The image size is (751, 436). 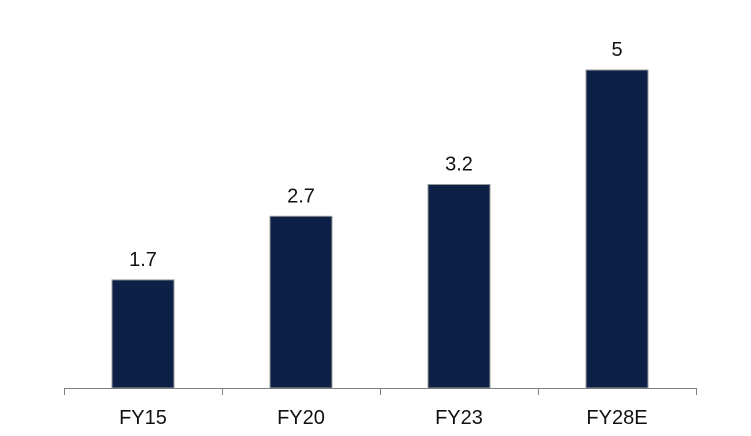 I want to click on x-tick-label-fy15: FY15, so click(x=143, y=418).